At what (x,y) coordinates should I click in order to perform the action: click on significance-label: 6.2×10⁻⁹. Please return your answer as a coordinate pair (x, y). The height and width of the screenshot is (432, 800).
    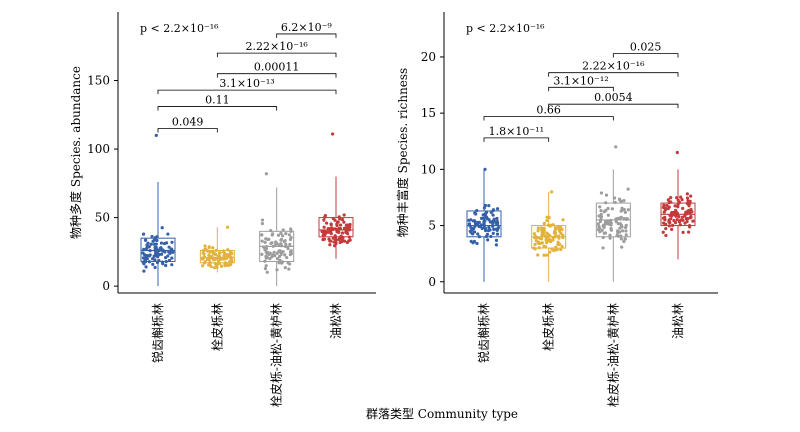
    Looking at the image, I should click on (307, 27).